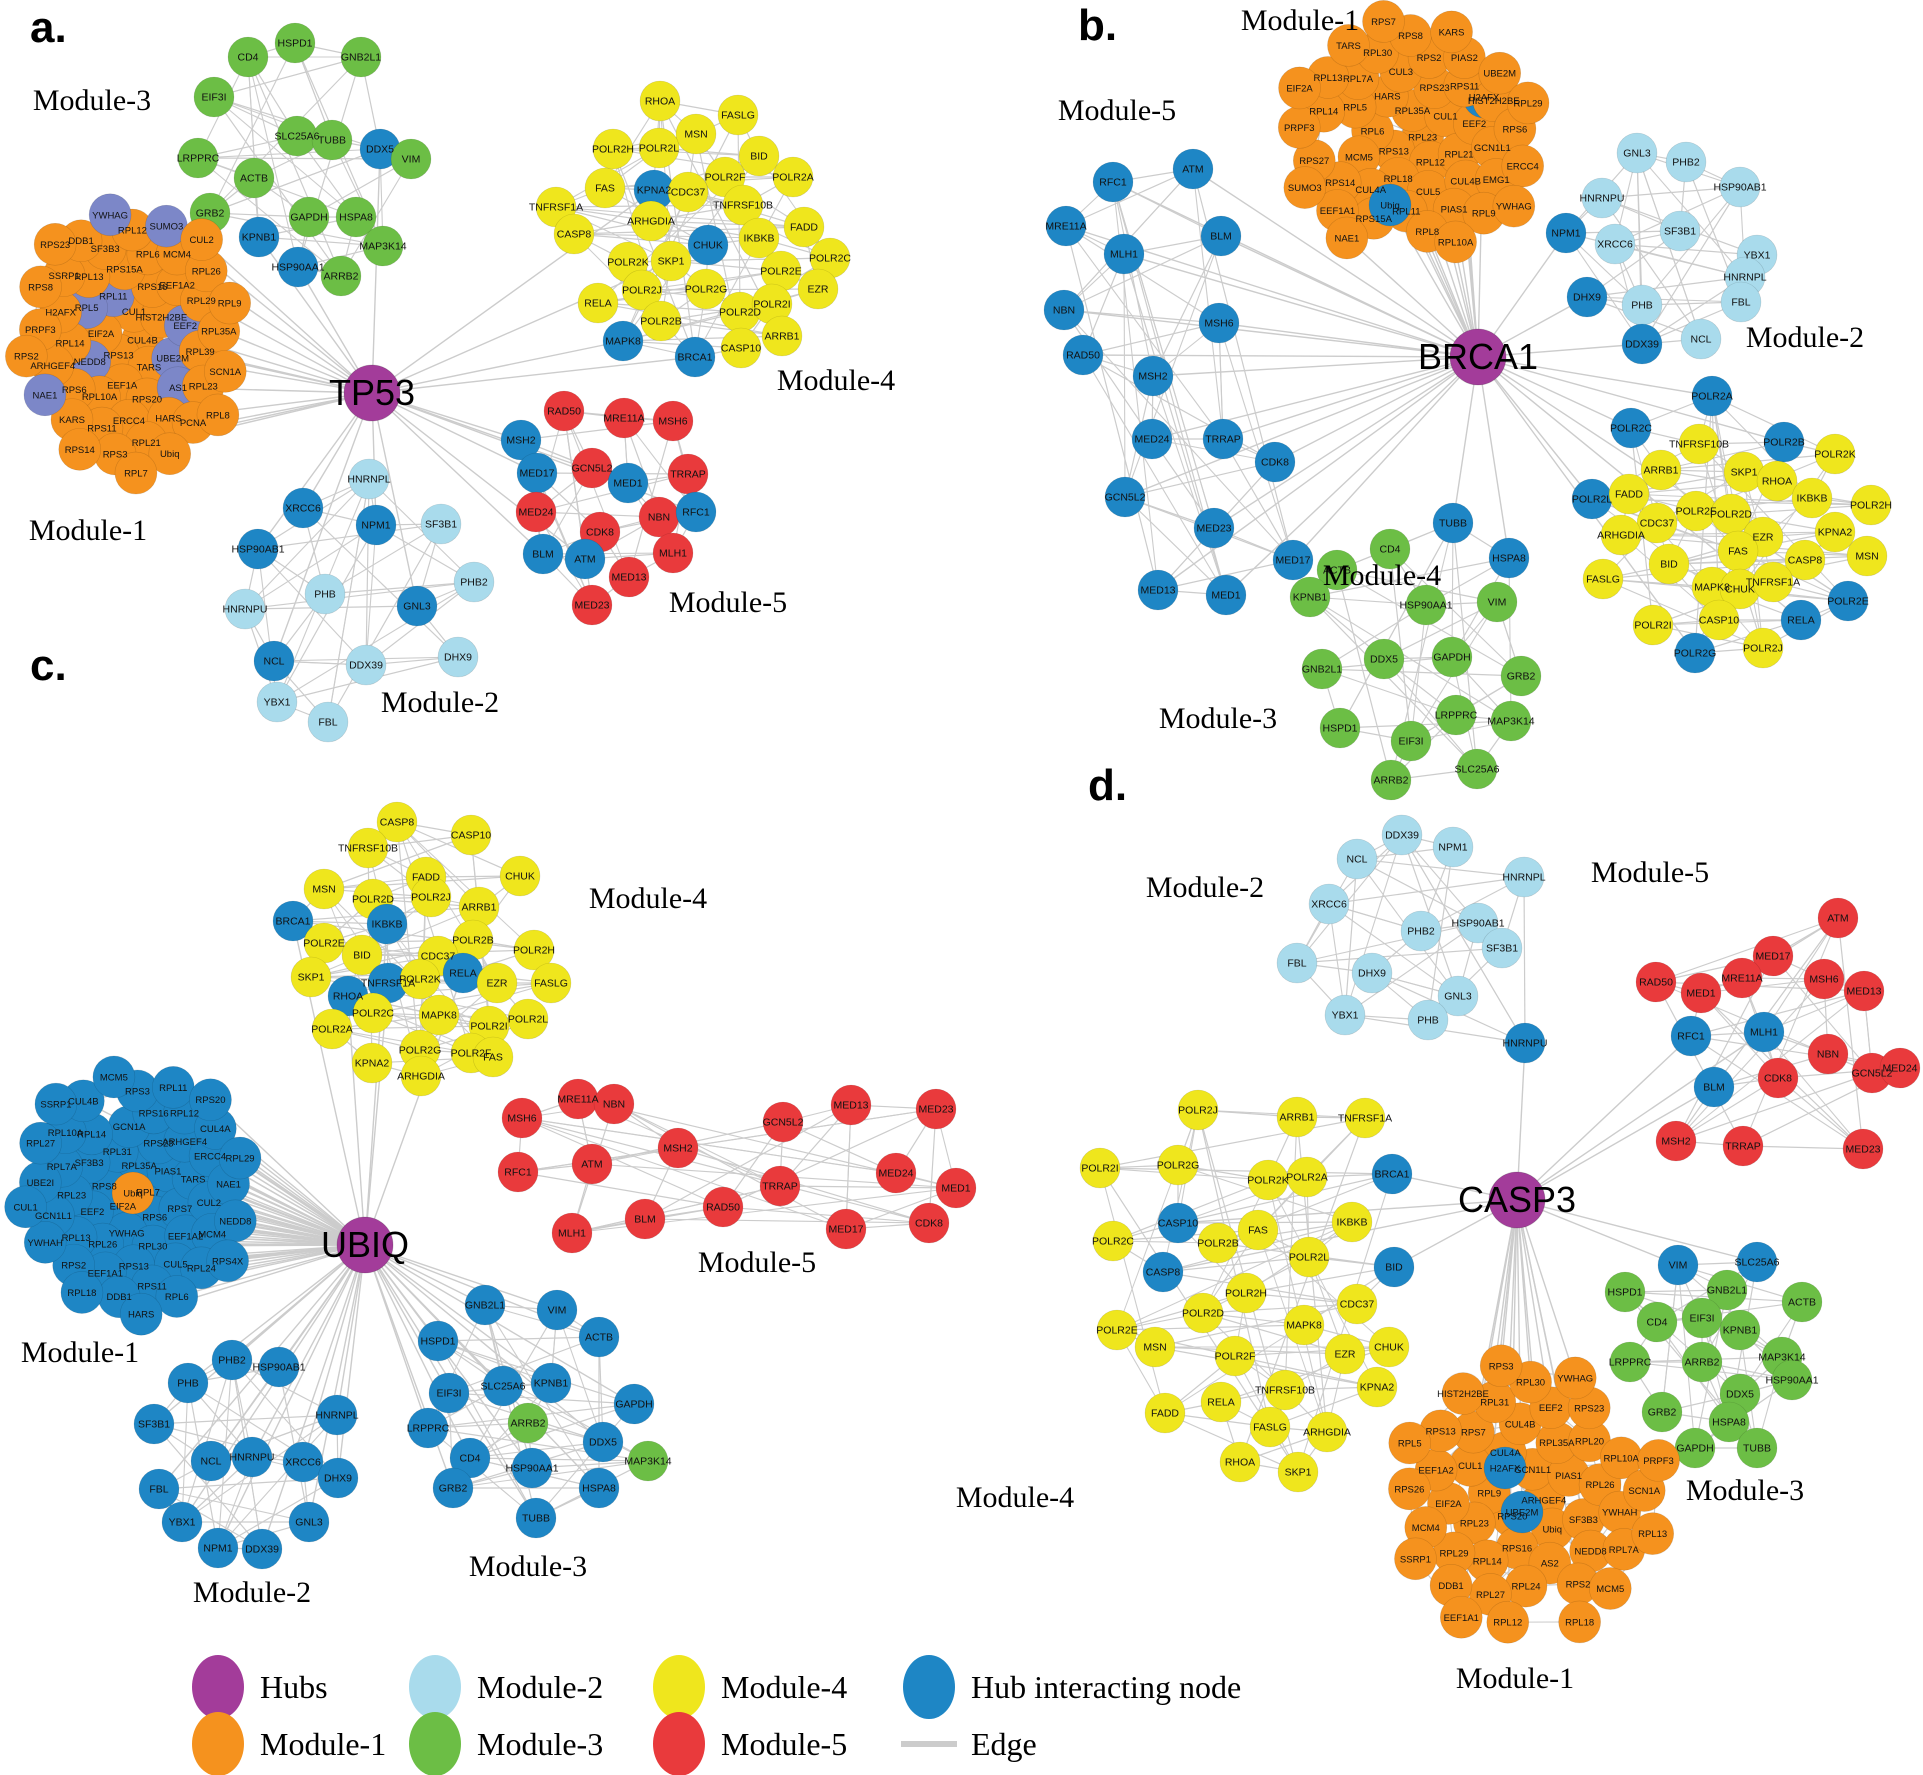  Describe the element at coordinates (356, 217) in the screenshot. I see `node-hspa8` at that location.